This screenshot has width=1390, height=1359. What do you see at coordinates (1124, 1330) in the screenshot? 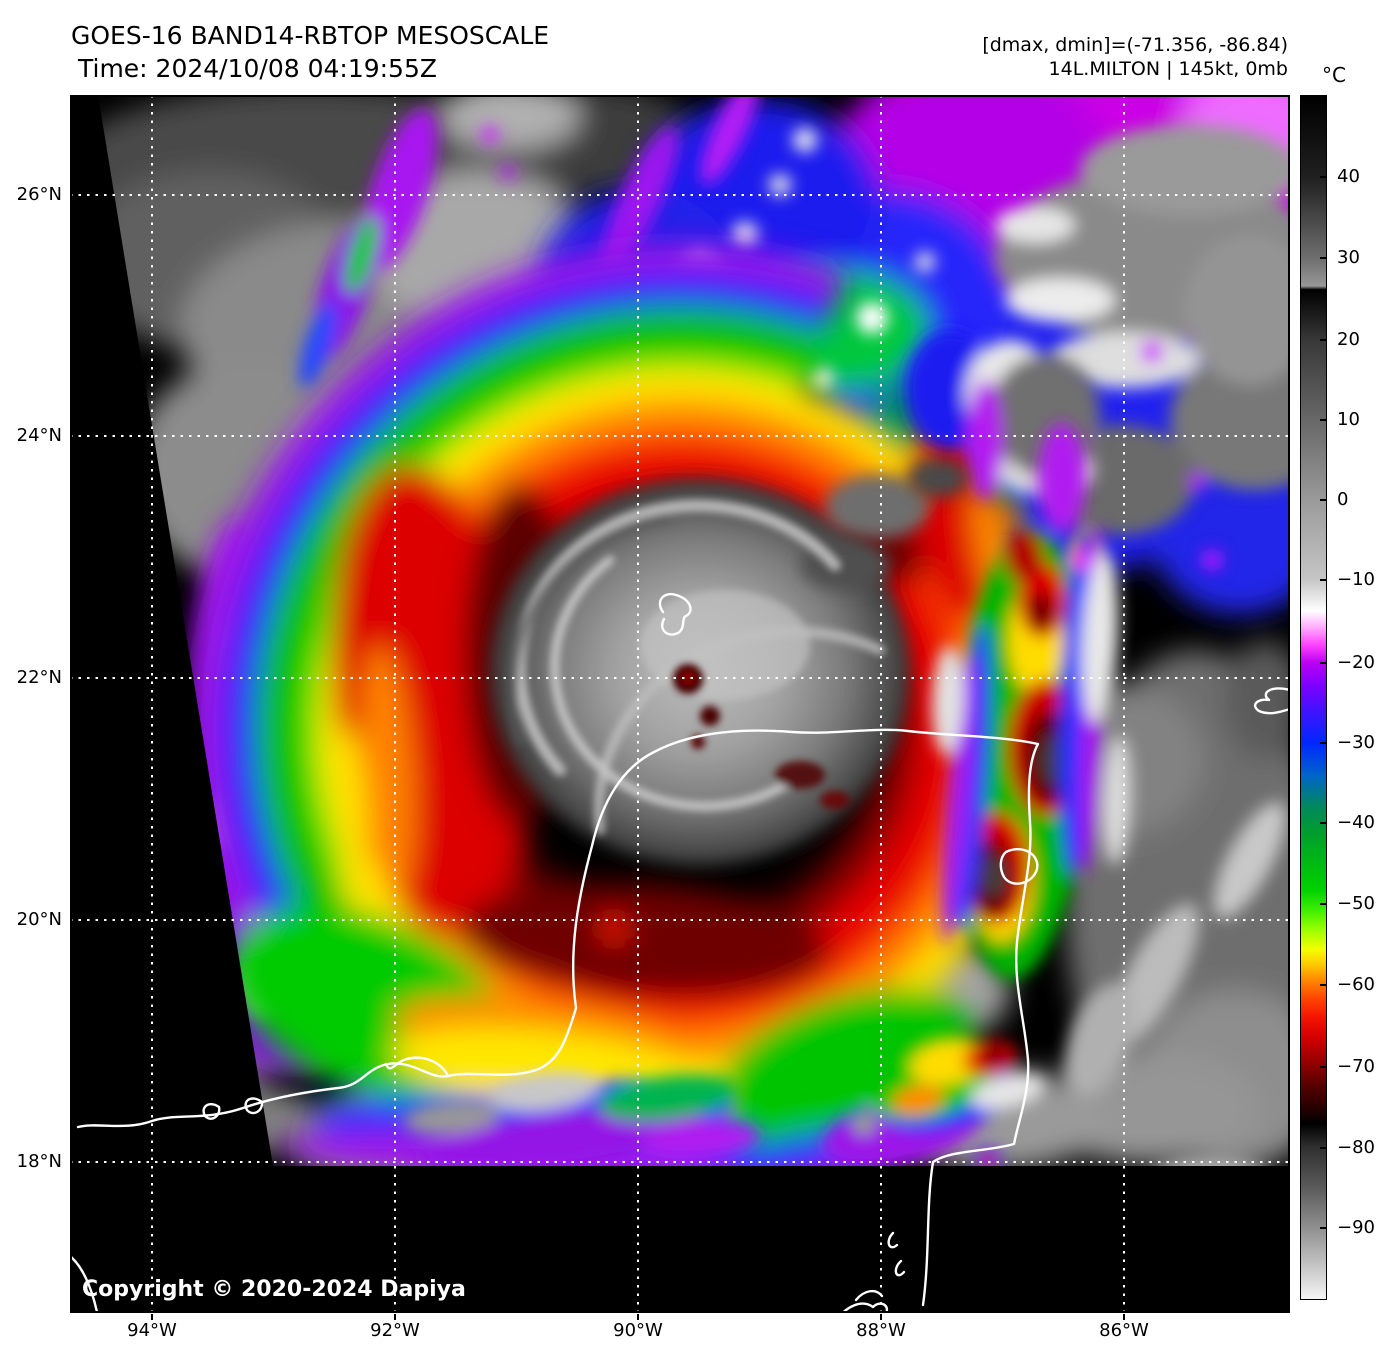
I see `lon-label-86w: 86°W` at bounding box center [1124, 1330].